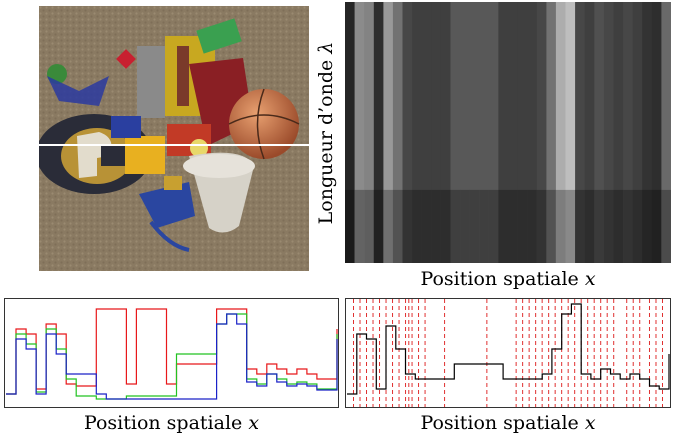  What do you see at coordinates (326, 133) in the screenshot?
I see `spectrogram-y-axis-label: Longueur d’onde λ` at bounding box center [326, 133].